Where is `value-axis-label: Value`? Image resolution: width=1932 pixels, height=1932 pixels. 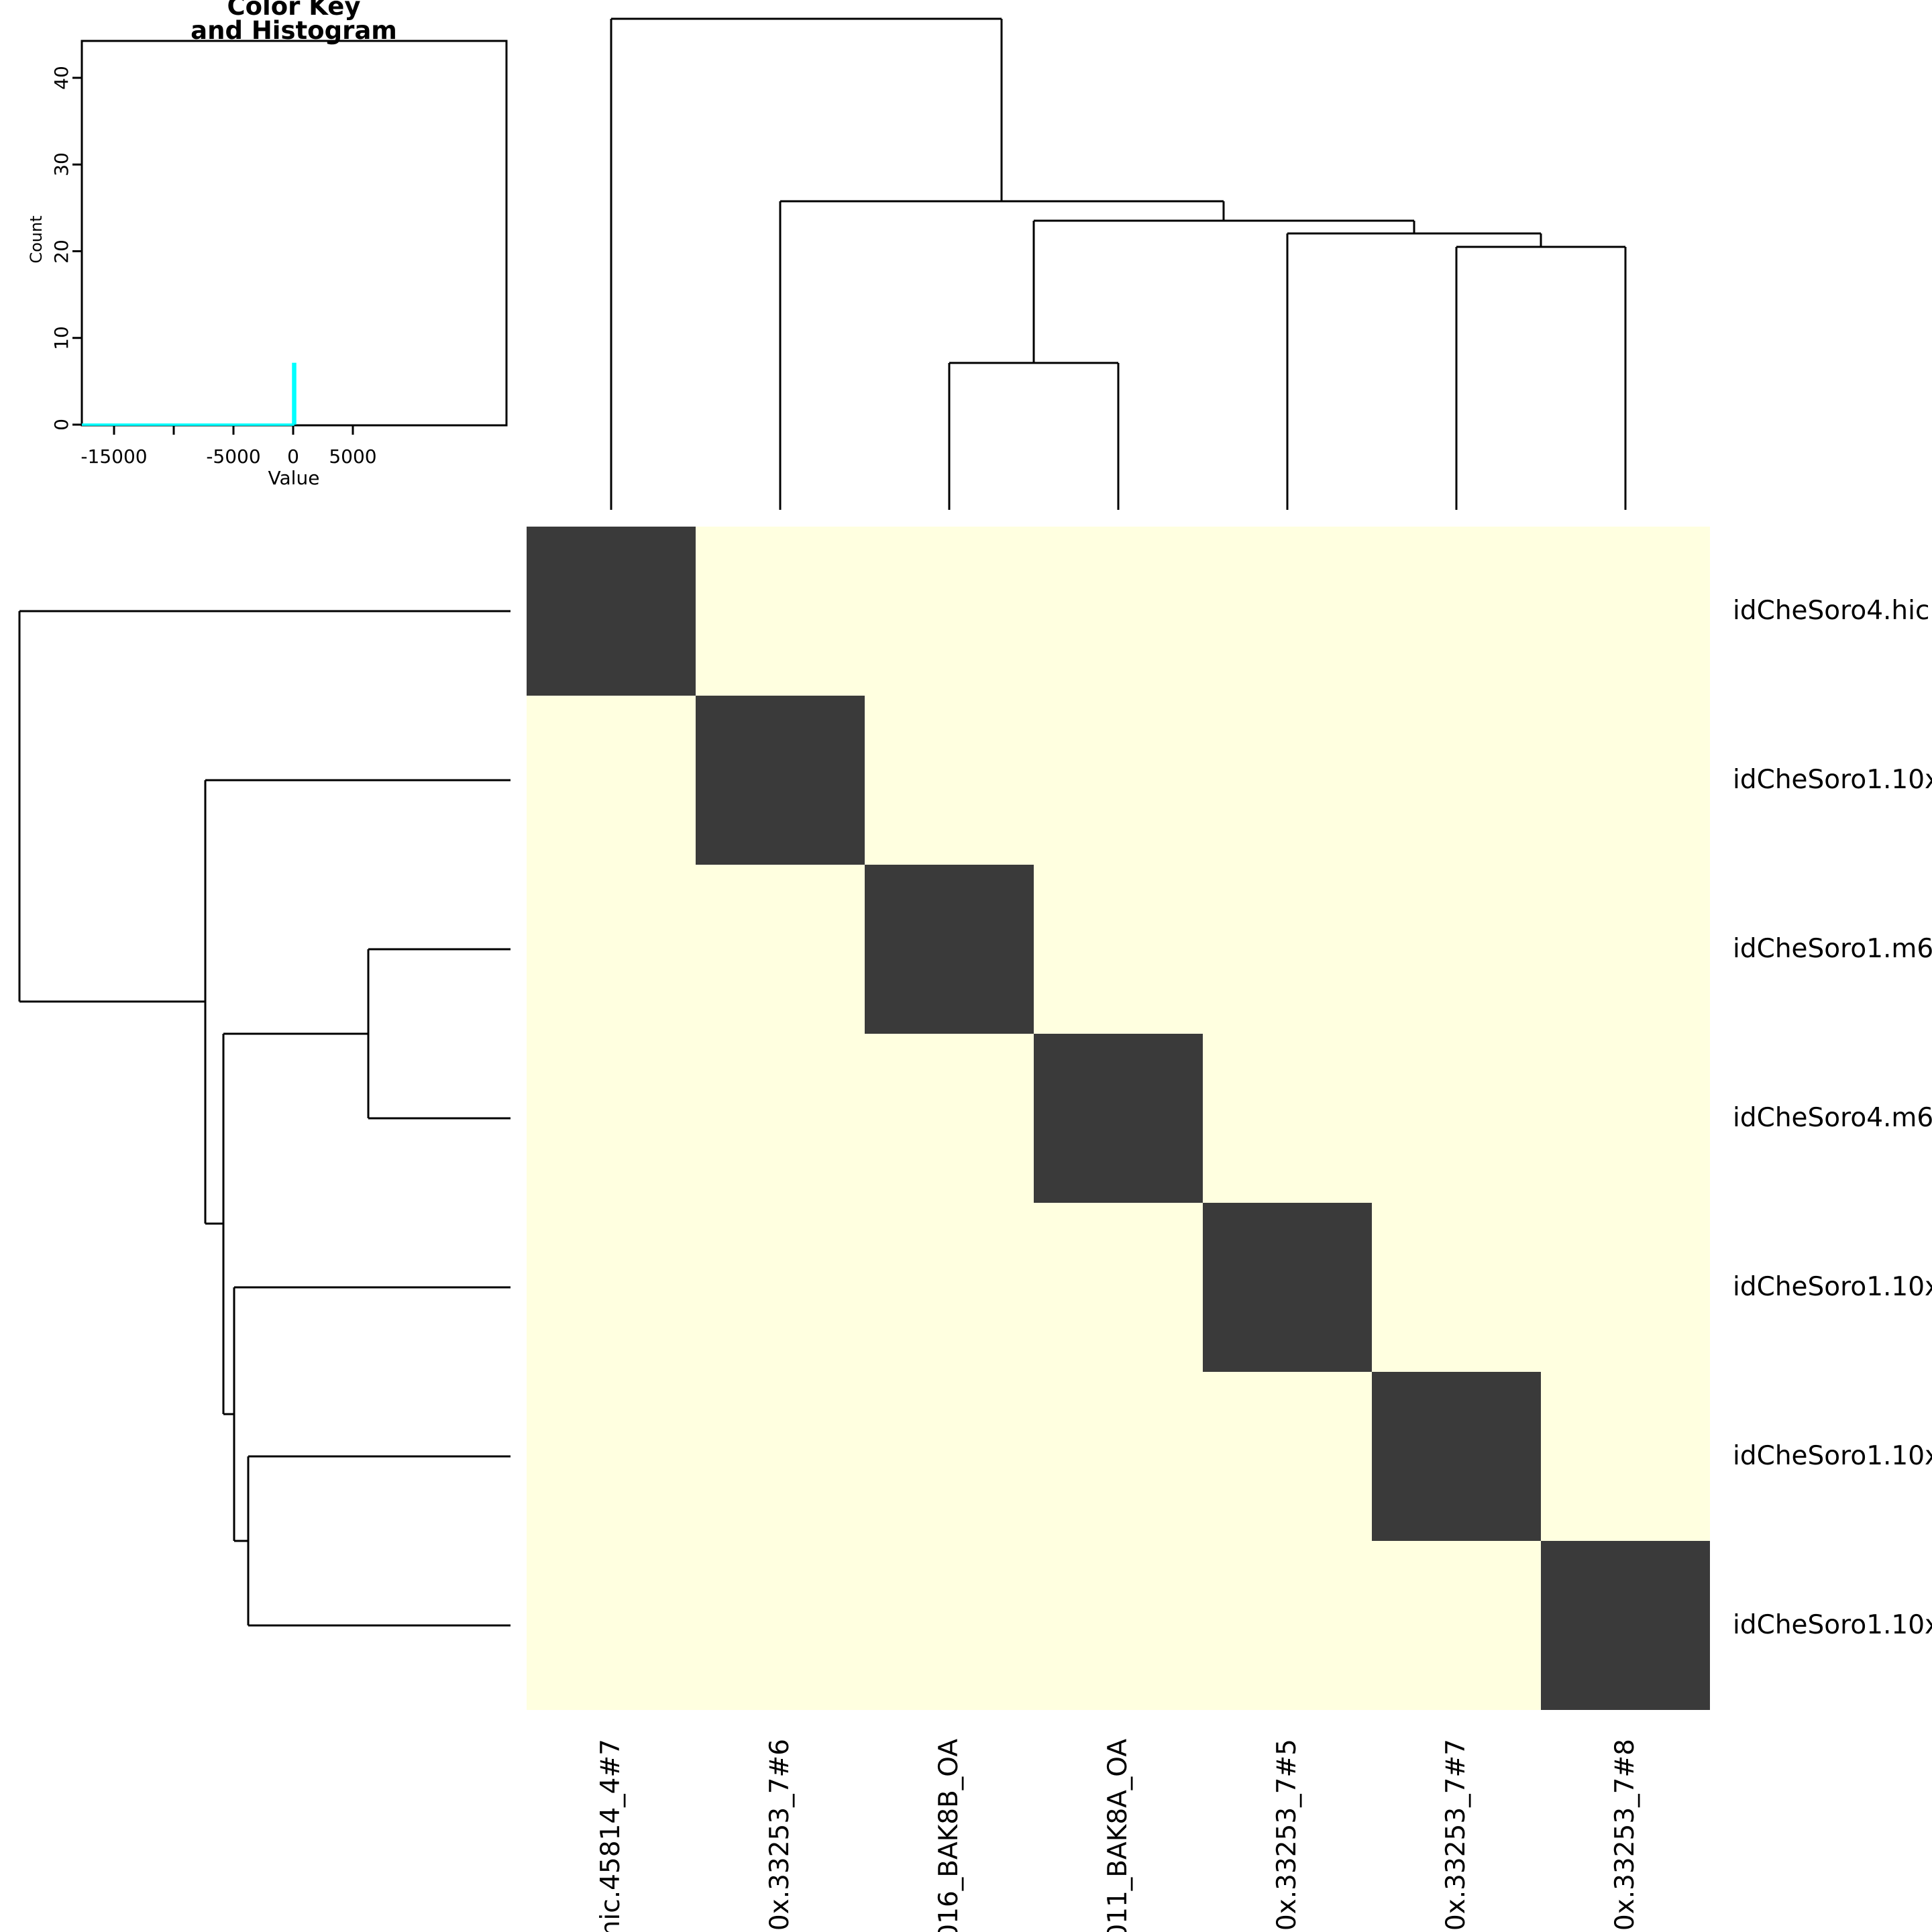 value-axis-label: Value is located at coordinates (294, 478).